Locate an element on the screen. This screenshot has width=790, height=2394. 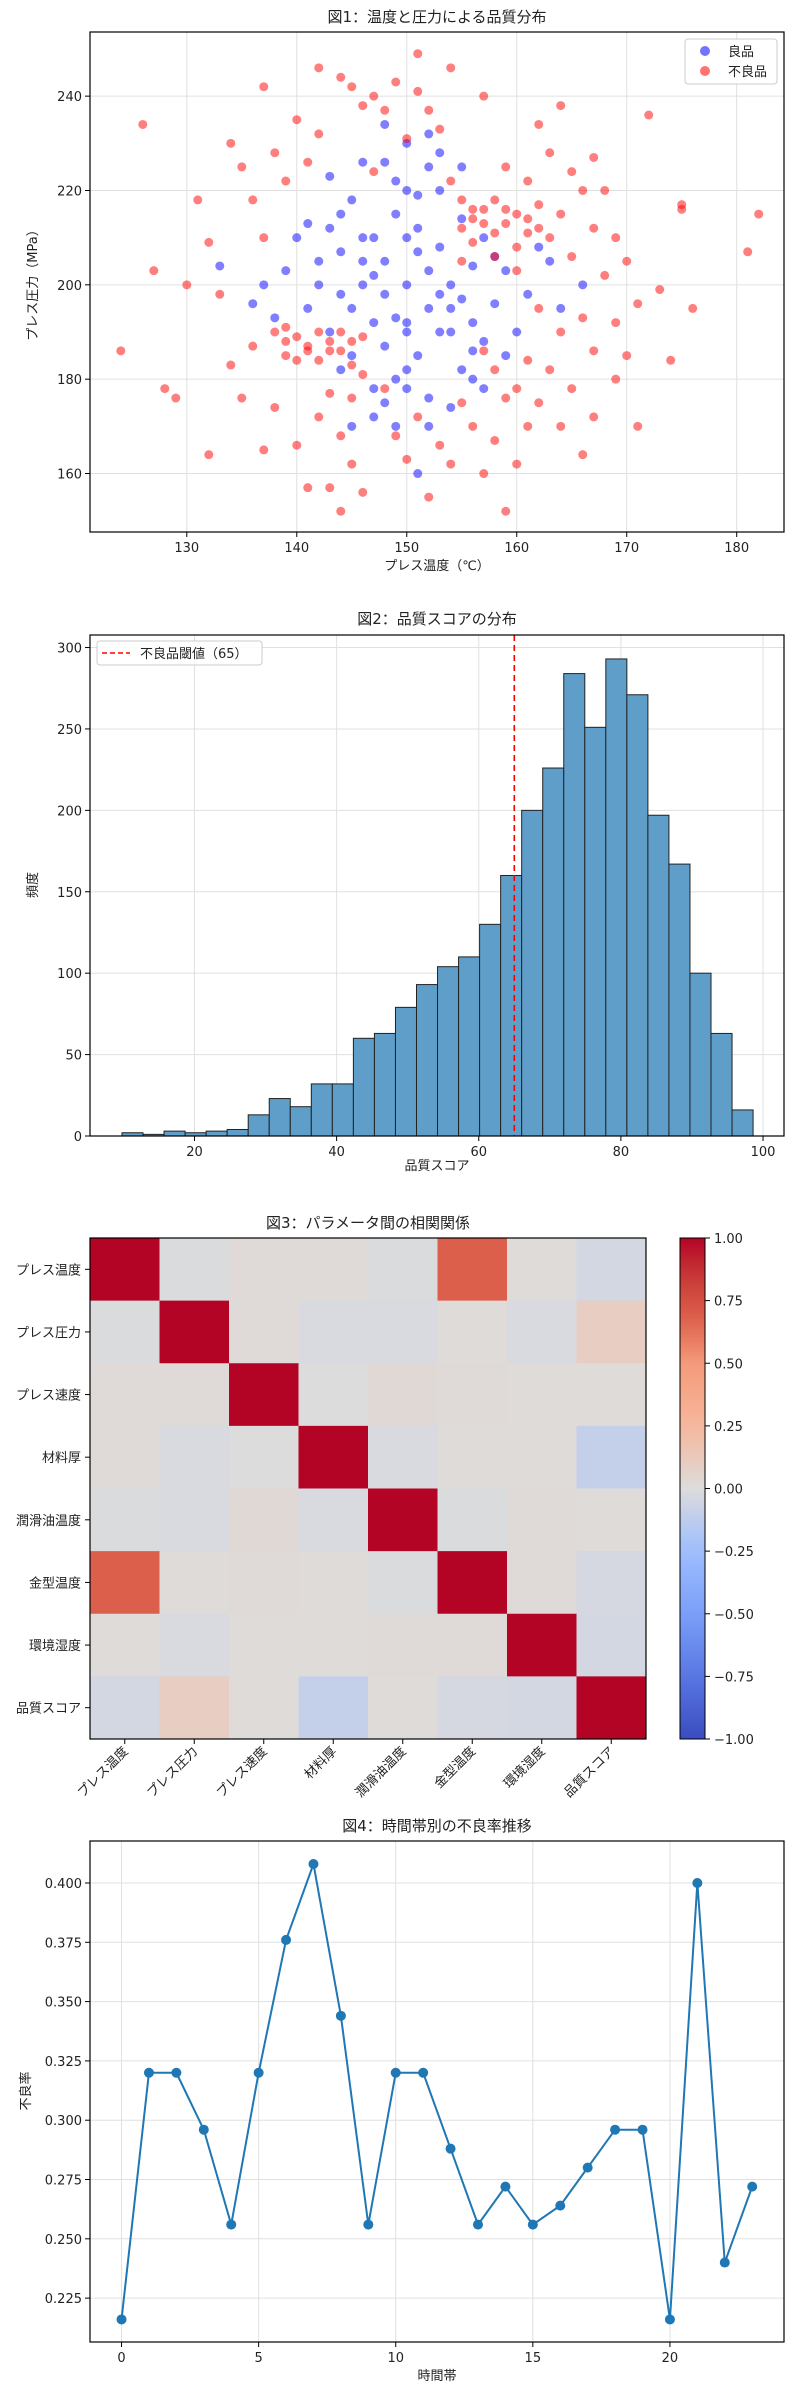
y-tick-label: プレス温度 is located at coordinates (48, 1270).